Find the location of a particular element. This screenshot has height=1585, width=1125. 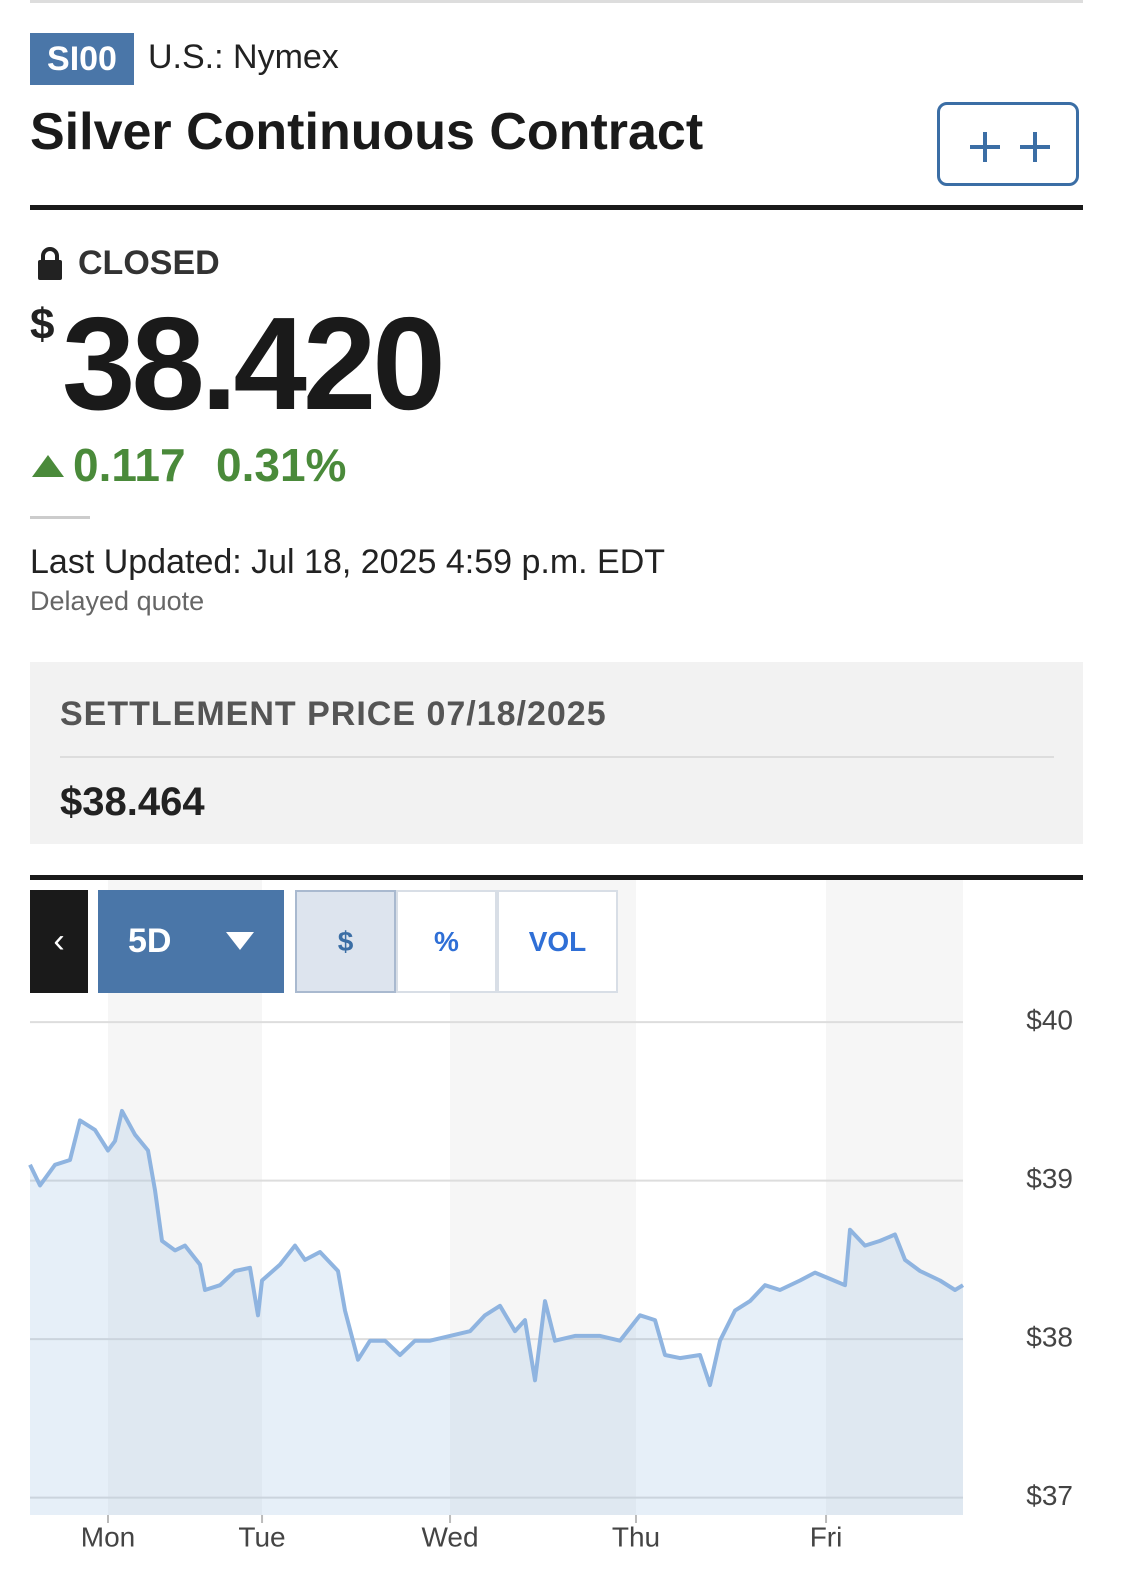

price: 38.420 is located at coordinates (254, 363).